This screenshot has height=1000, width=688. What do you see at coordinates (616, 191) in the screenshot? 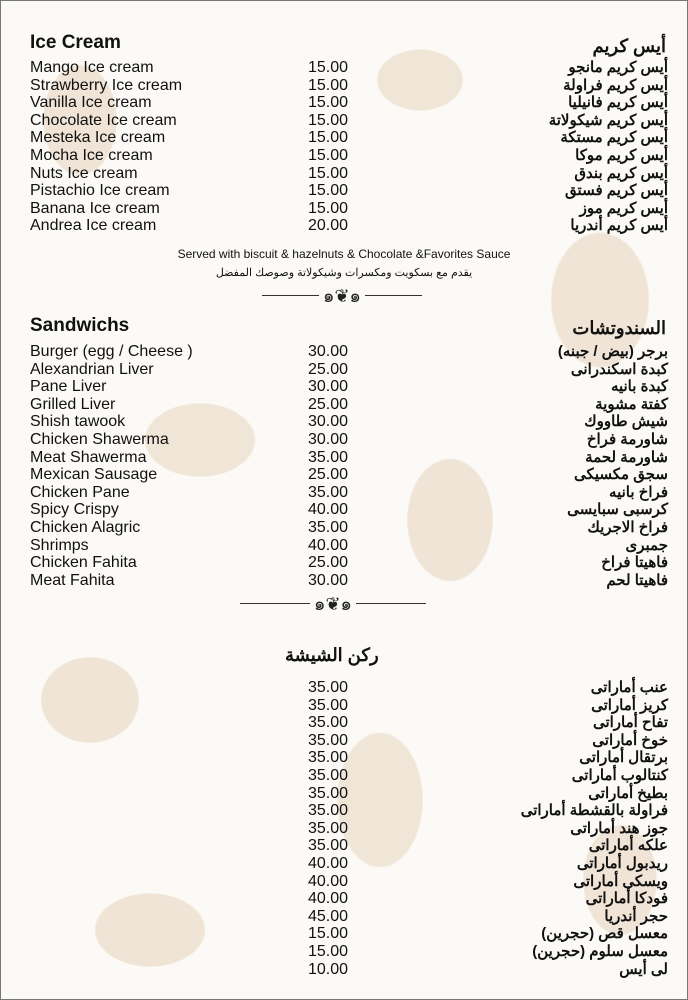
I see `item-name-ar: أيس كريم فستق` at bounding box center [616, 191].